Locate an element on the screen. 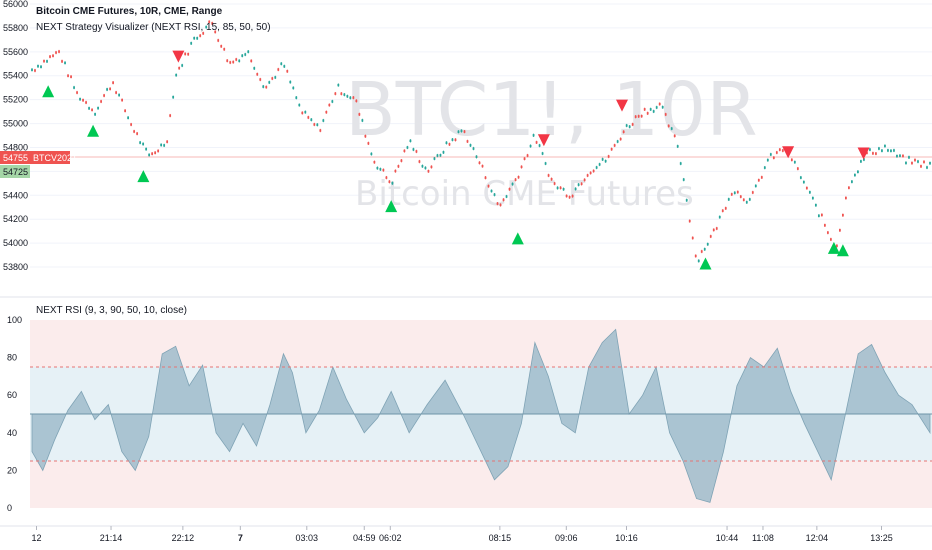 The height and width of the screenshot is (550, 932). time-tick-label: 03:03 is located at coordinates (307, 538).